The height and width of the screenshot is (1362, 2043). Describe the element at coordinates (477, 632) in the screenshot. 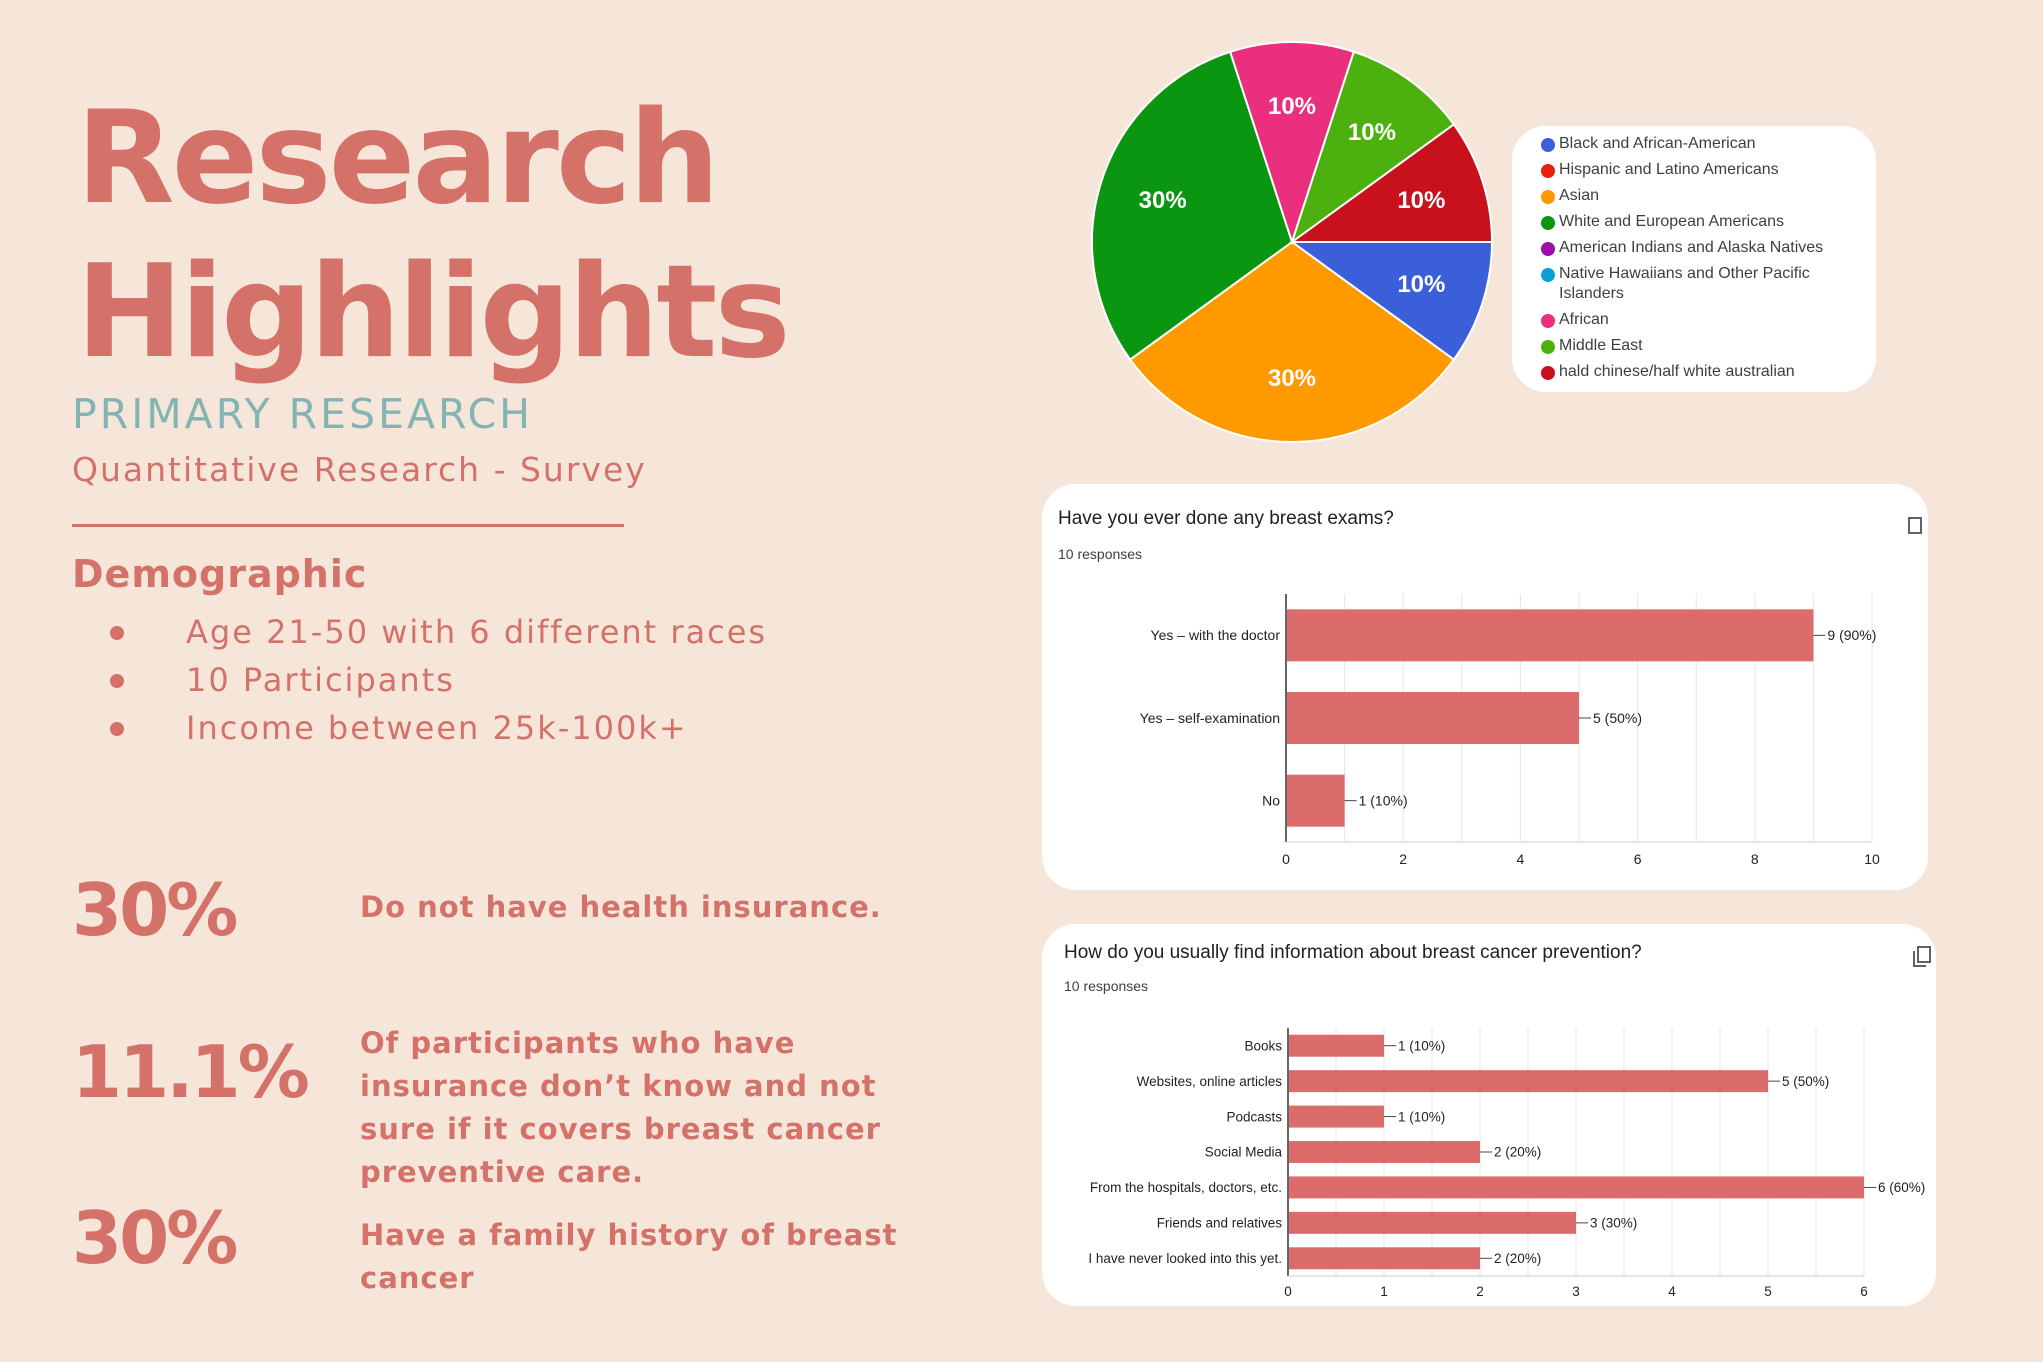

I see `list-item-text: Age 21-50 with 6 different races` at that location.